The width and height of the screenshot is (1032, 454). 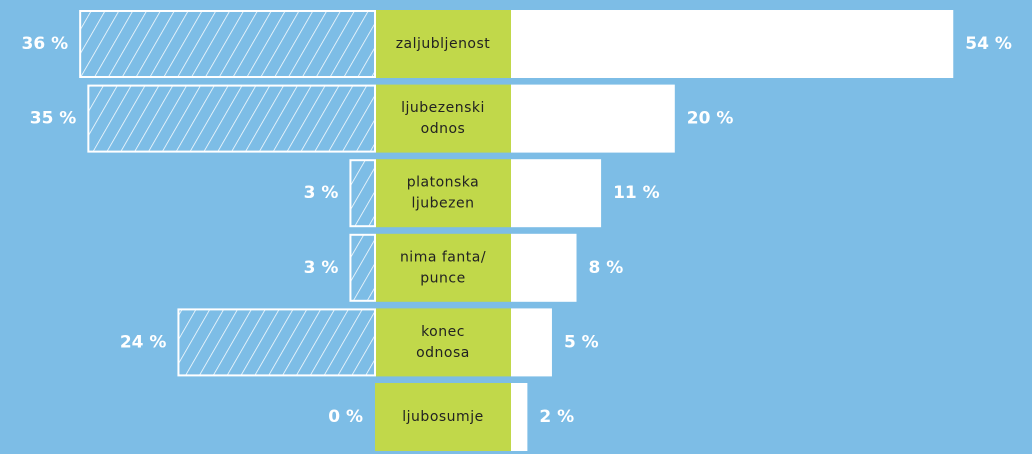 What do you see at coordinates (443, 108) in the screenshot?
I see `category-line: ljubezenski` at bounding box center [443, 108].